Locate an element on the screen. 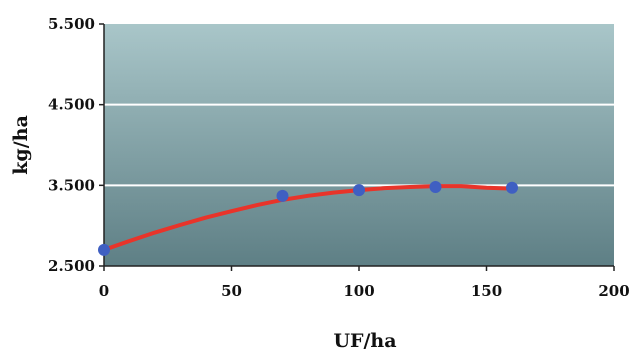 The height and width of the screenshot is (359, 638). x-tick-label-2: 100 is located at coordinates (358, 291).